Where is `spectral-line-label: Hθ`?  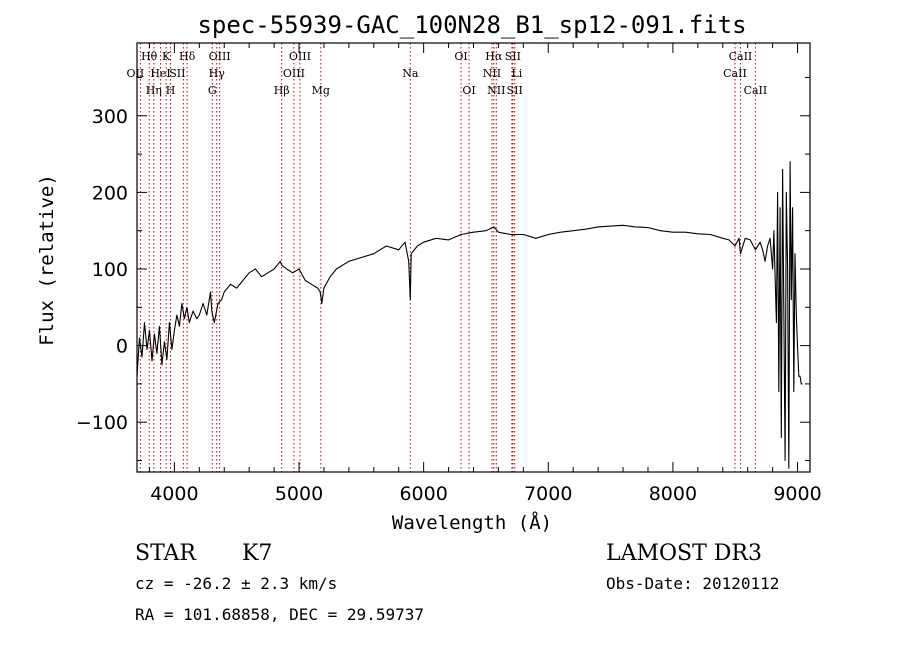
spectral-line-label: Hθ is located at coordinates (149, 56).